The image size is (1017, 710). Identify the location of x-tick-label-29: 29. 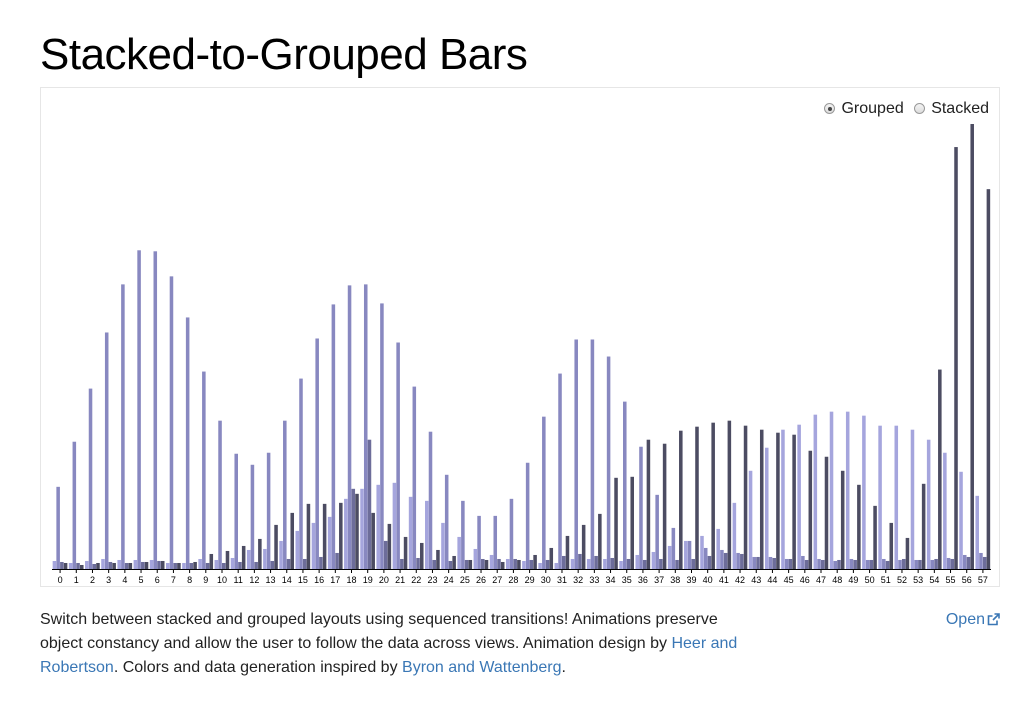
(530, 580).